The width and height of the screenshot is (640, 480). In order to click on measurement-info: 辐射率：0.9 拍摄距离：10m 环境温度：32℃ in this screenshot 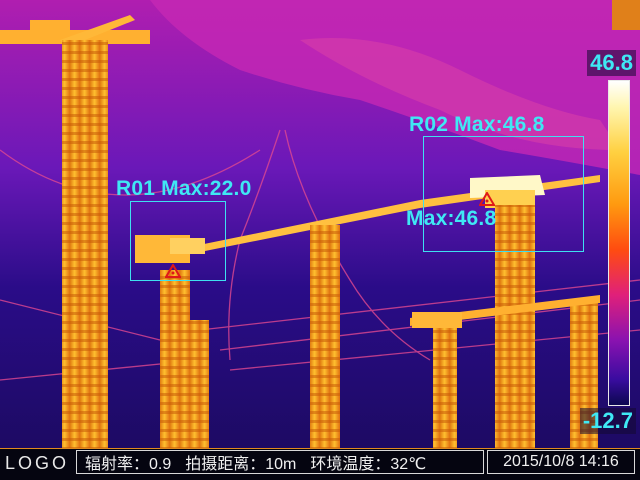, I will do `click(280, 462)`.